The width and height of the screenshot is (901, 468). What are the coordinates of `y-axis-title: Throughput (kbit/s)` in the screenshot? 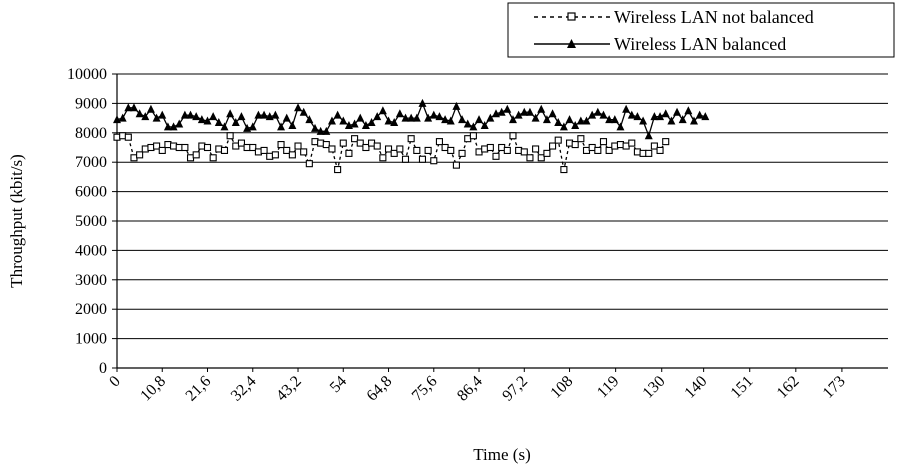 It's located at (16, 221).